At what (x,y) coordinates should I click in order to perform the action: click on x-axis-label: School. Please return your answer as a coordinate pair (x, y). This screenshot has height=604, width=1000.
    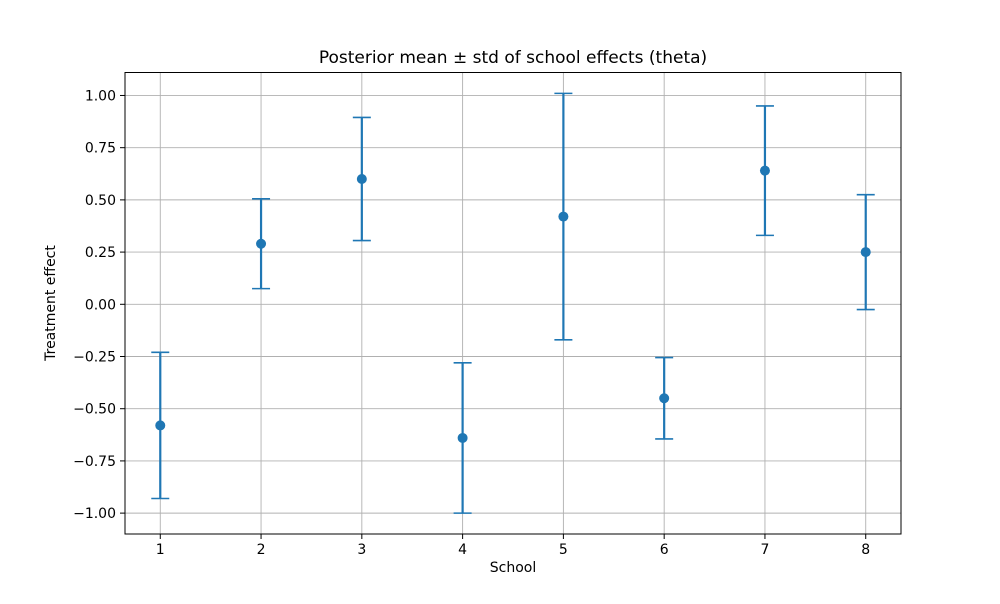
    Looking at the image, I should click on (513, 568).